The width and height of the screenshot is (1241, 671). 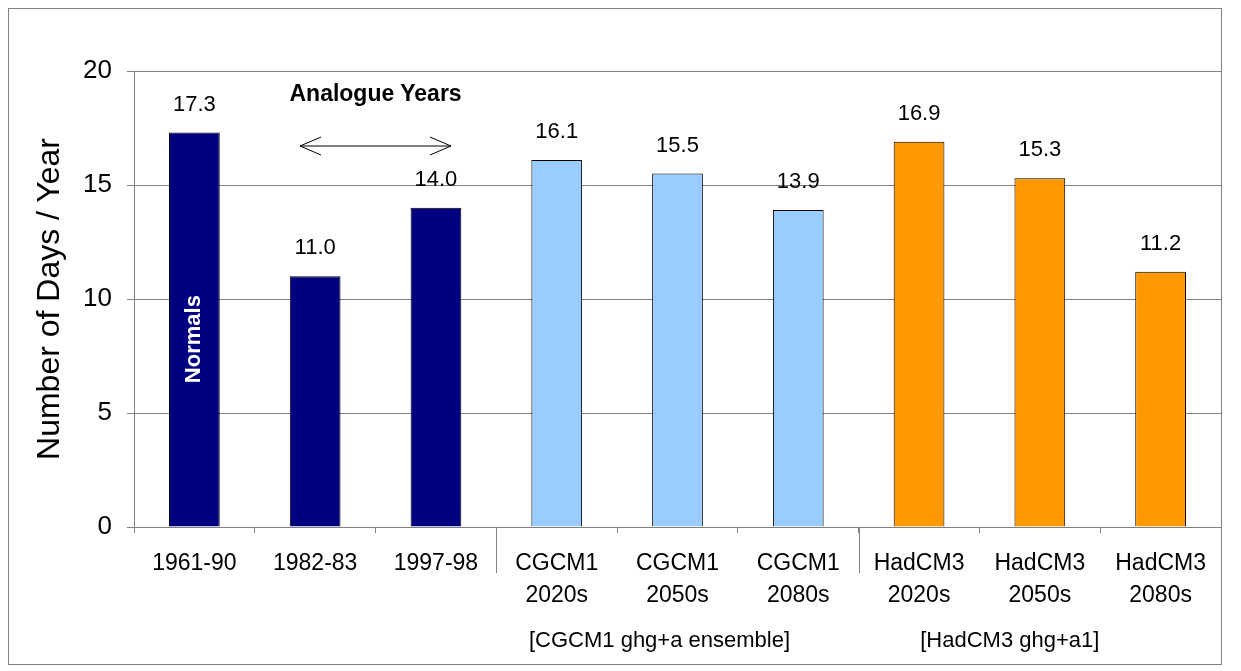 What do you see at coordinates (1160, 578) in the screenshot?
I see `x-tick-label: HadCM3 2080s` at bounding box center [1160, 578].